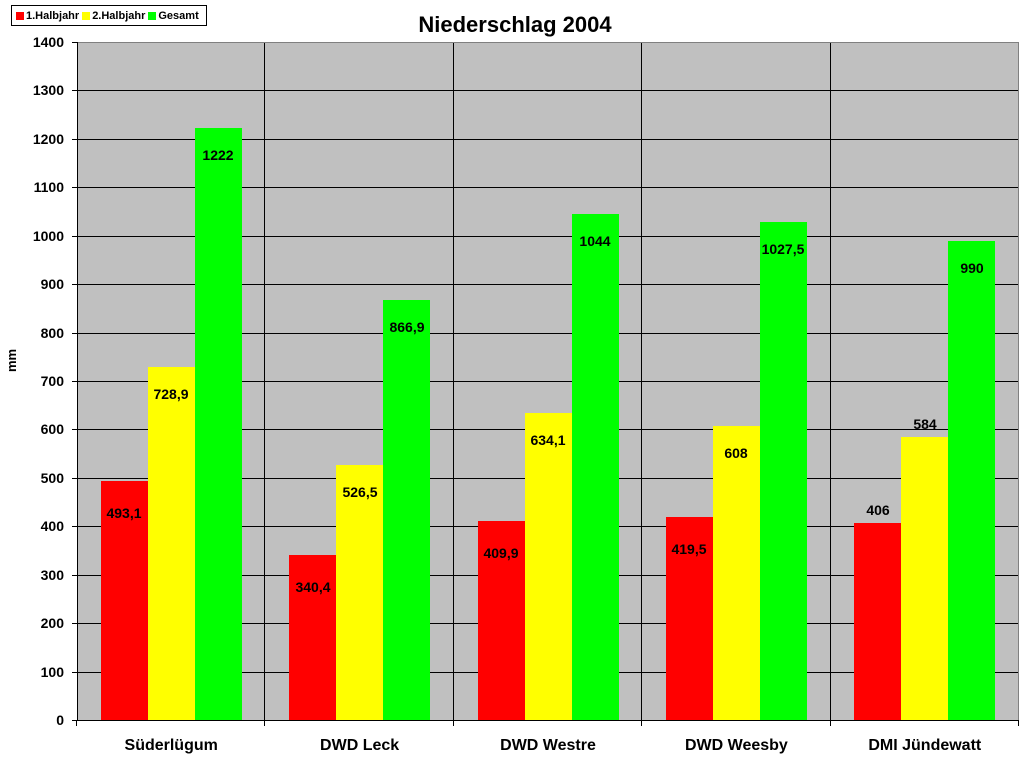  What do you see at coordinates (218, 155) in the screenshot?
I see `bar-value-label: 1222` at bounding box center [218, 155].